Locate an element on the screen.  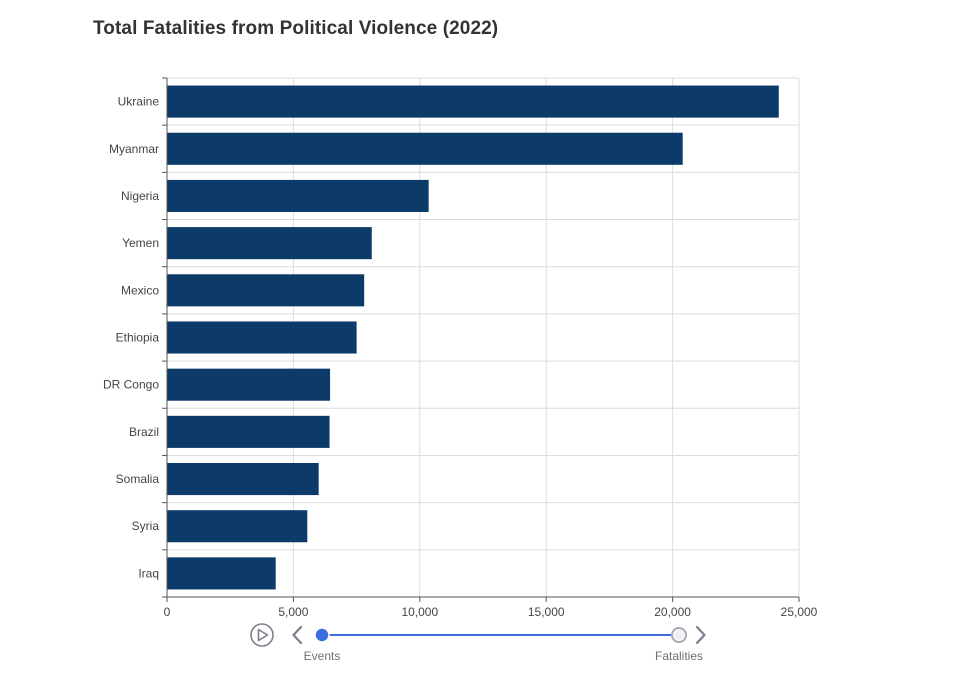
y-tick-label: Somalia is located at coordinates (138, 479).